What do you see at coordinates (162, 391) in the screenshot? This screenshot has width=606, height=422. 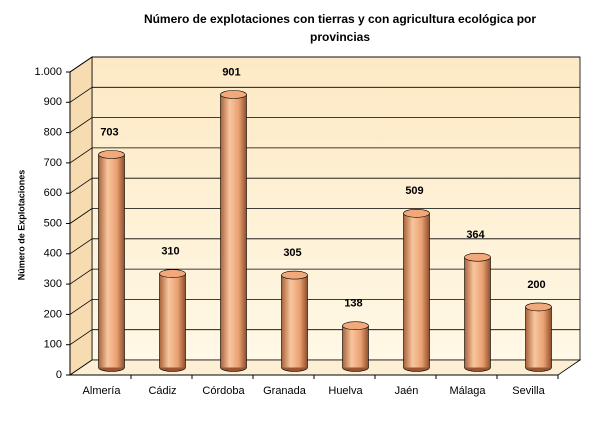 I see `x-tick-label: Cádiz` at bounding box center [162, 391].